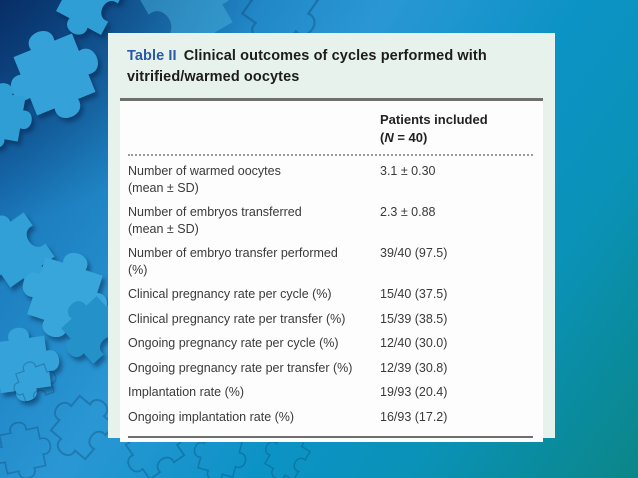 This screenshot has height=478, width=638. I want to click on row-value: 3.1 ± 0.30, so click(408, 171).